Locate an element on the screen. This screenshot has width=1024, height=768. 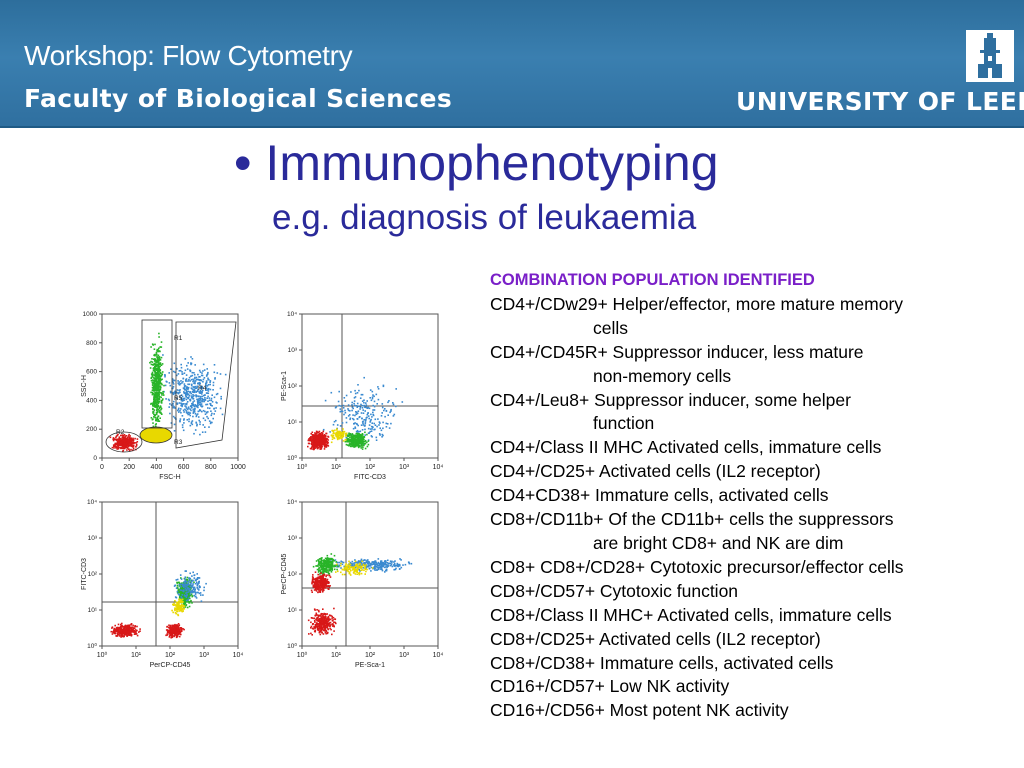
y-tick-label: 10² is located at coordinates (93, 574).